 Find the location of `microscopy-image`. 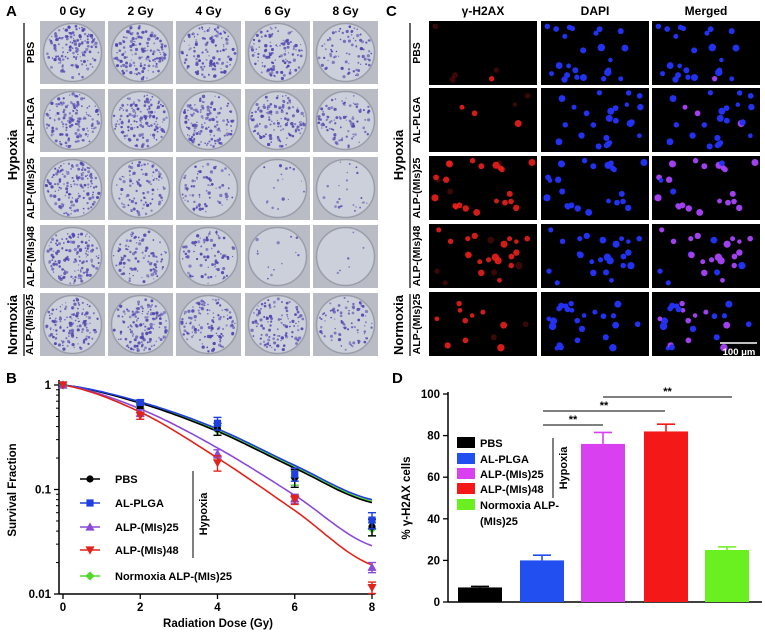

microscopy-image is located at coordinates (595, 53).